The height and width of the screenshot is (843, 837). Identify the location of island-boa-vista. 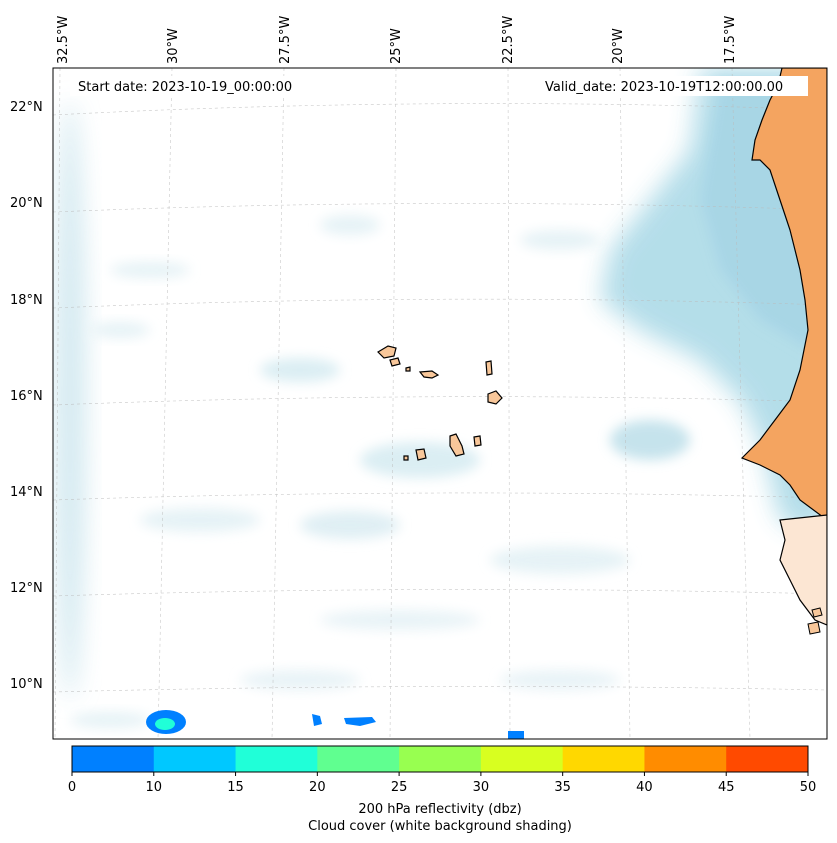
(495, 397).